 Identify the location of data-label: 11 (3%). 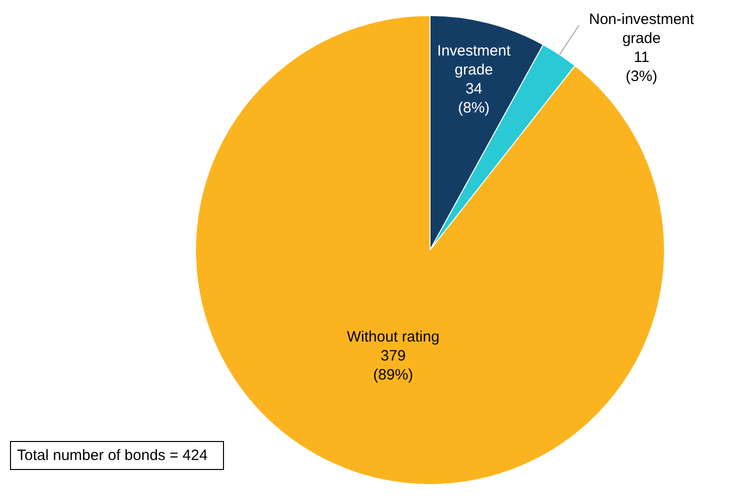
(642, 66).